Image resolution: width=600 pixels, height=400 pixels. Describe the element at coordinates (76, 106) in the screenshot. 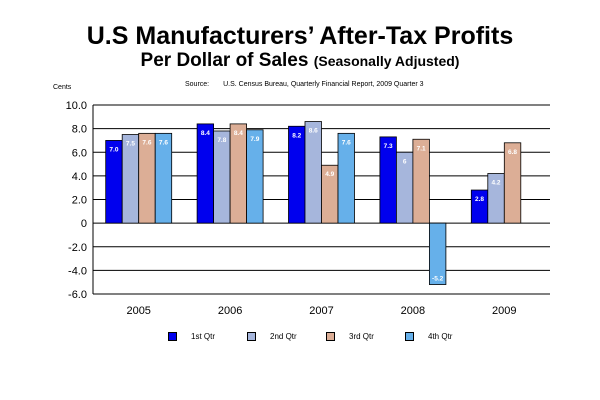

I see `y-tick-label: 10.0` at that location.